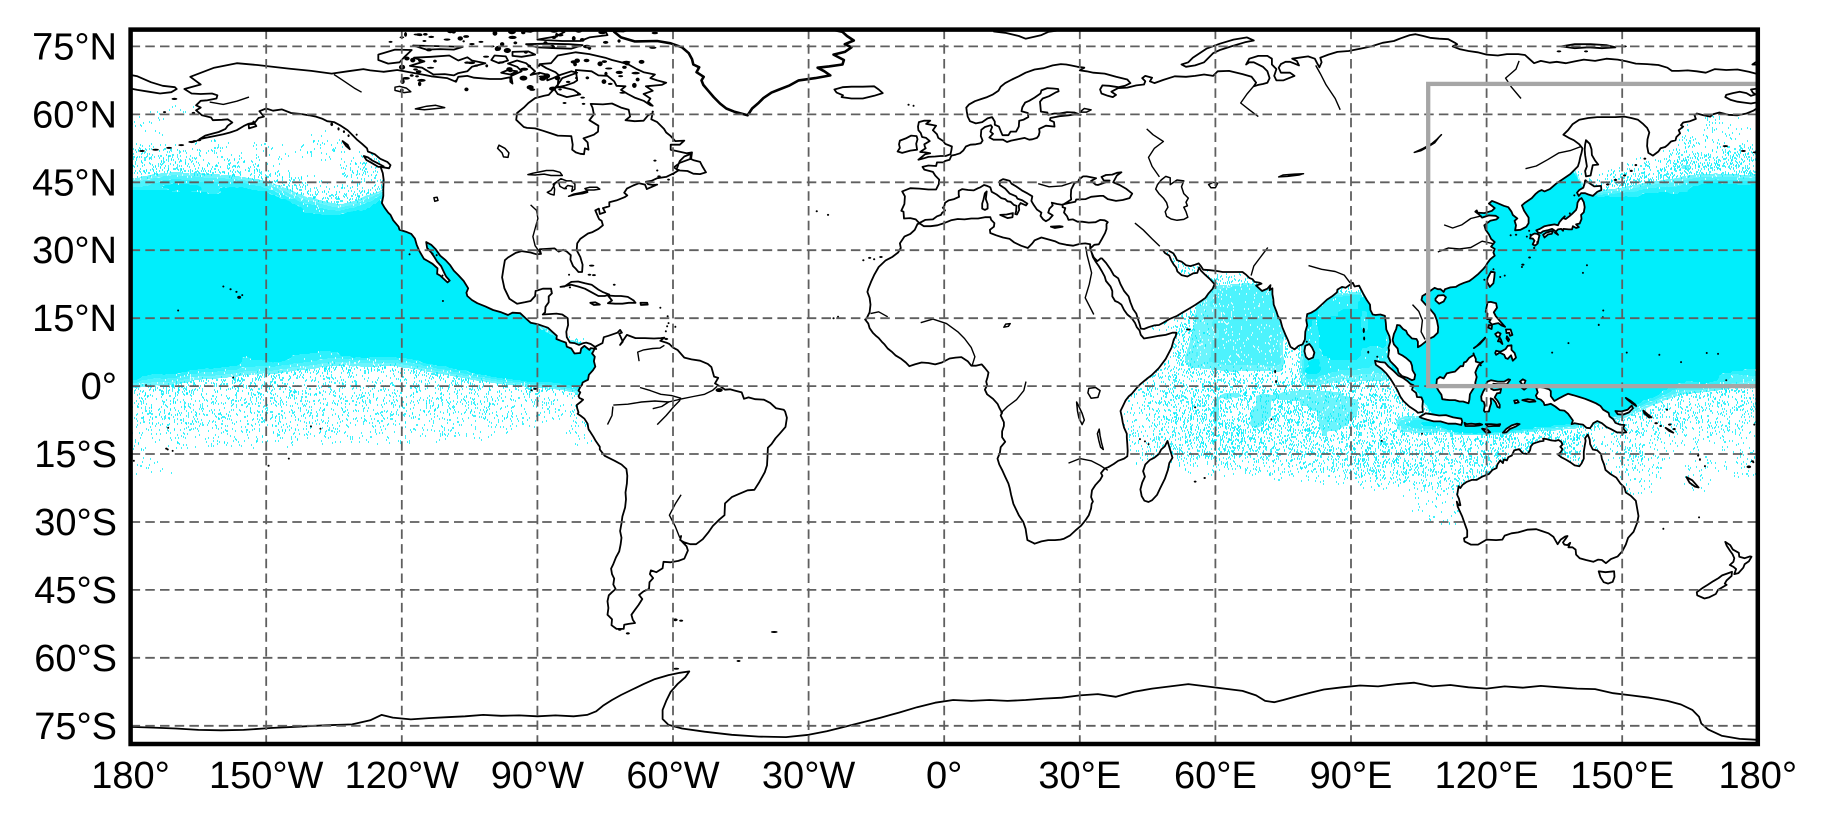 The height and width of the screenshot is (824, 1826). Describe the element at coordinates (808, 776) in the screenshot. I see `svg-text: 30°W` at that location.